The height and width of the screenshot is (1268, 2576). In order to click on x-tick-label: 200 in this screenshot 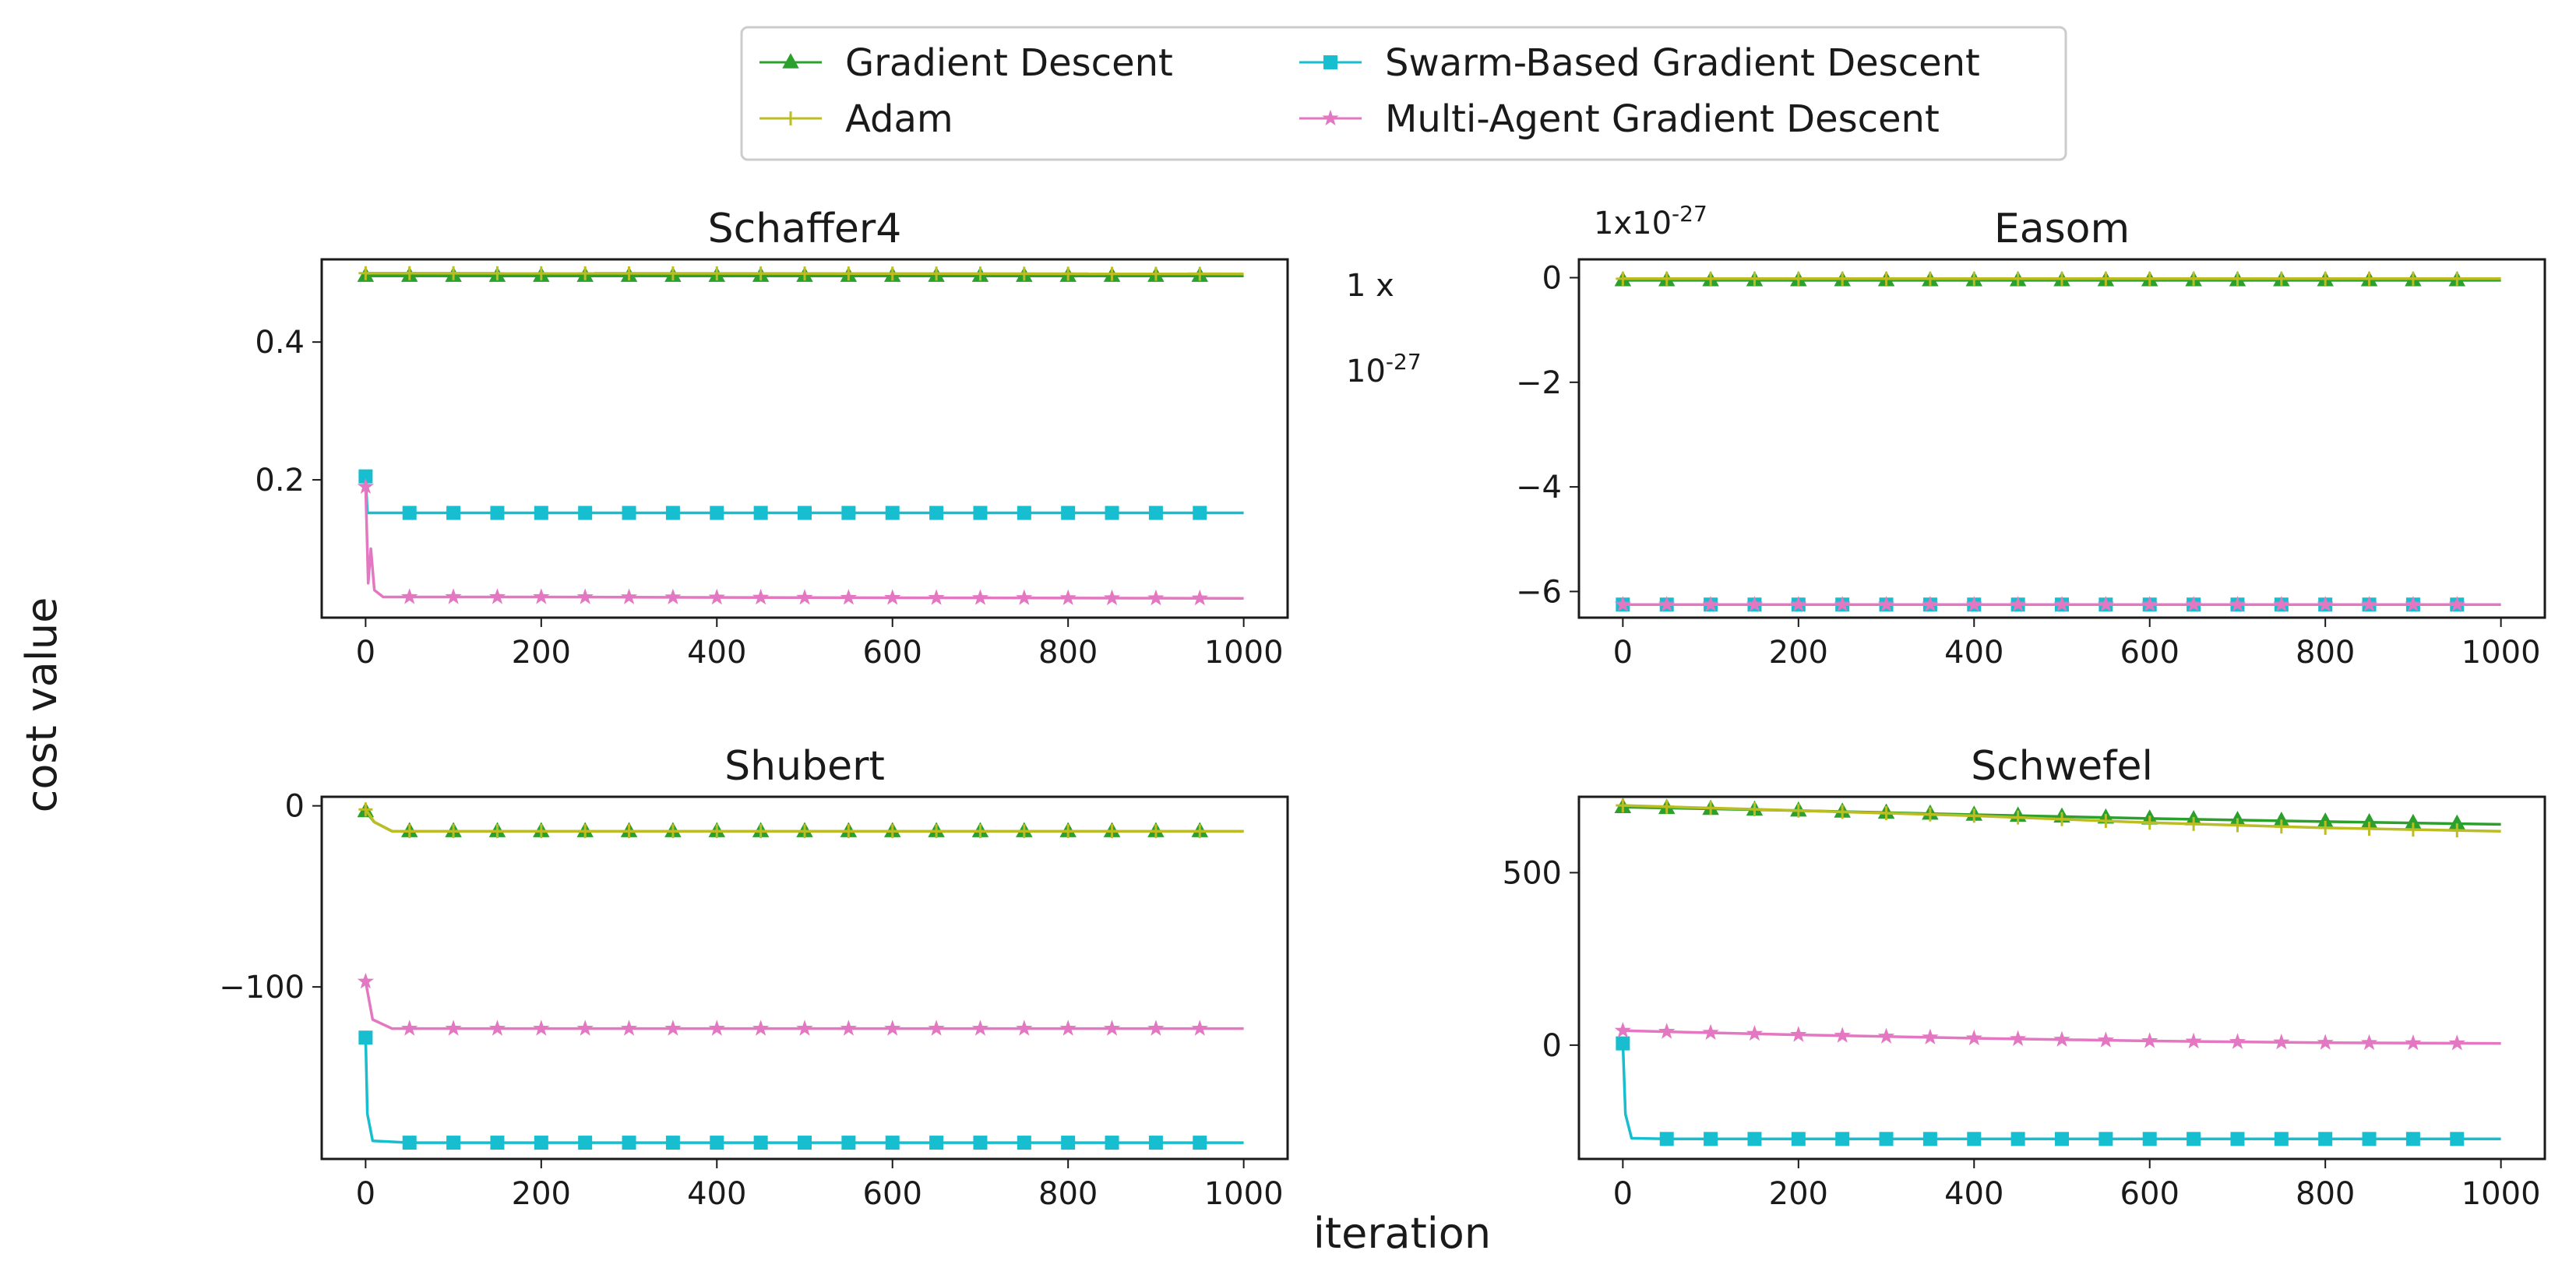, I will do `click(1799, 653)`.